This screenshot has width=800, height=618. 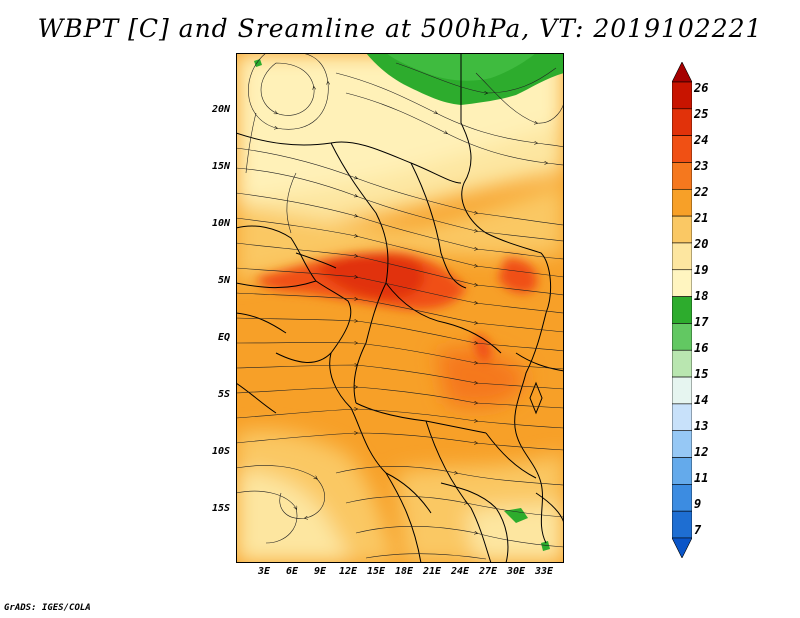 I want to click on colorbar-label: 16, so click(x=701, y=348).